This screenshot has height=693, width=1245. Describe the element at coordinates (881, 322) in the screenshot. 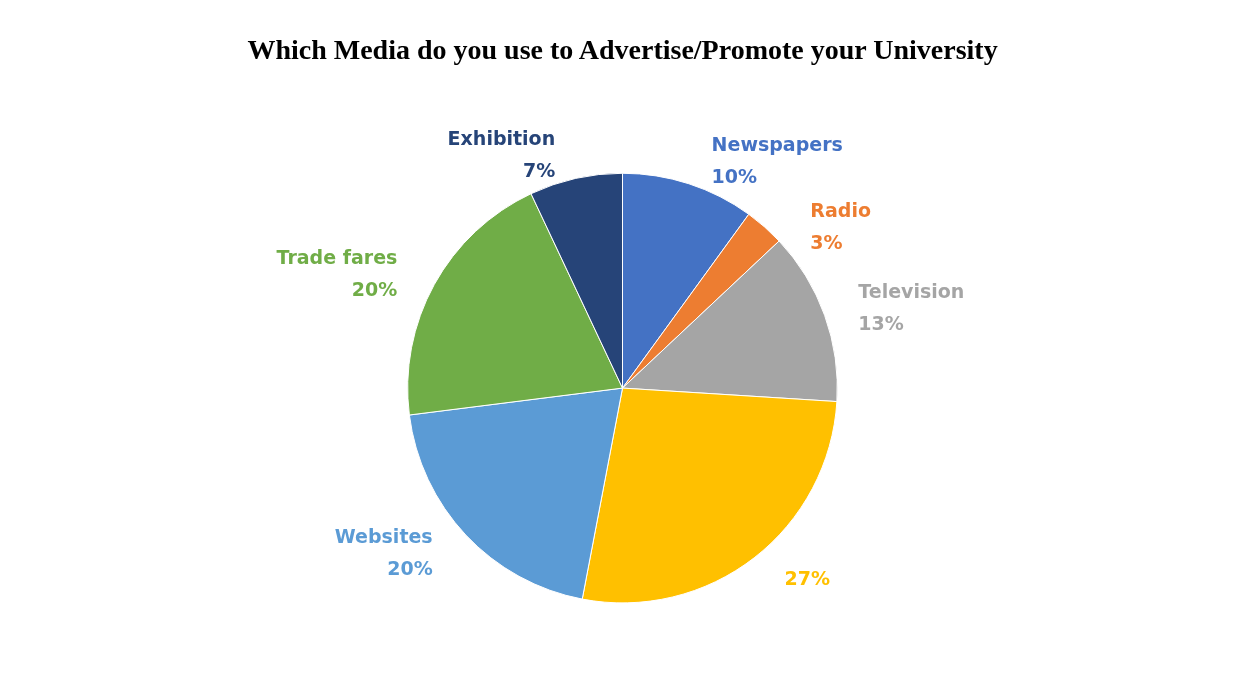

I see `data-label: 13%` at that location.